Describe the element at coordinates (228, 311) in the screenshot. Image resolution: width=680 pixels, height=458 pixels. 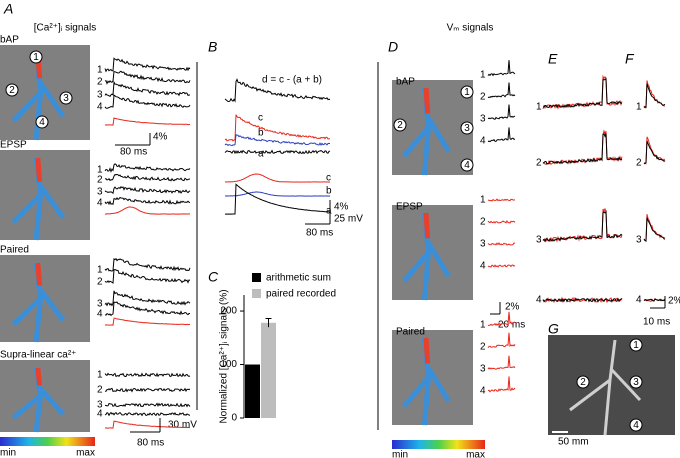
I see `y-tick-label: 200` at that location.